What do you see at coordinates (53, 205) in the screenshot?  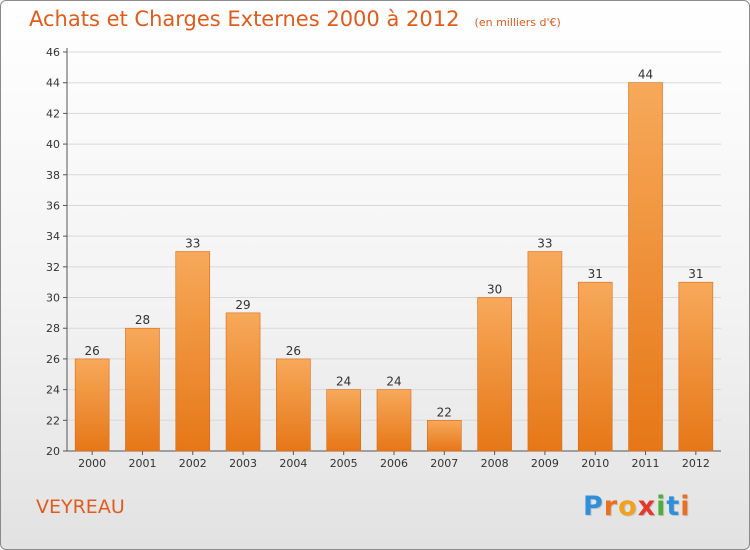 I see `y-tick-label: 36` at bounding box center [53, 205].